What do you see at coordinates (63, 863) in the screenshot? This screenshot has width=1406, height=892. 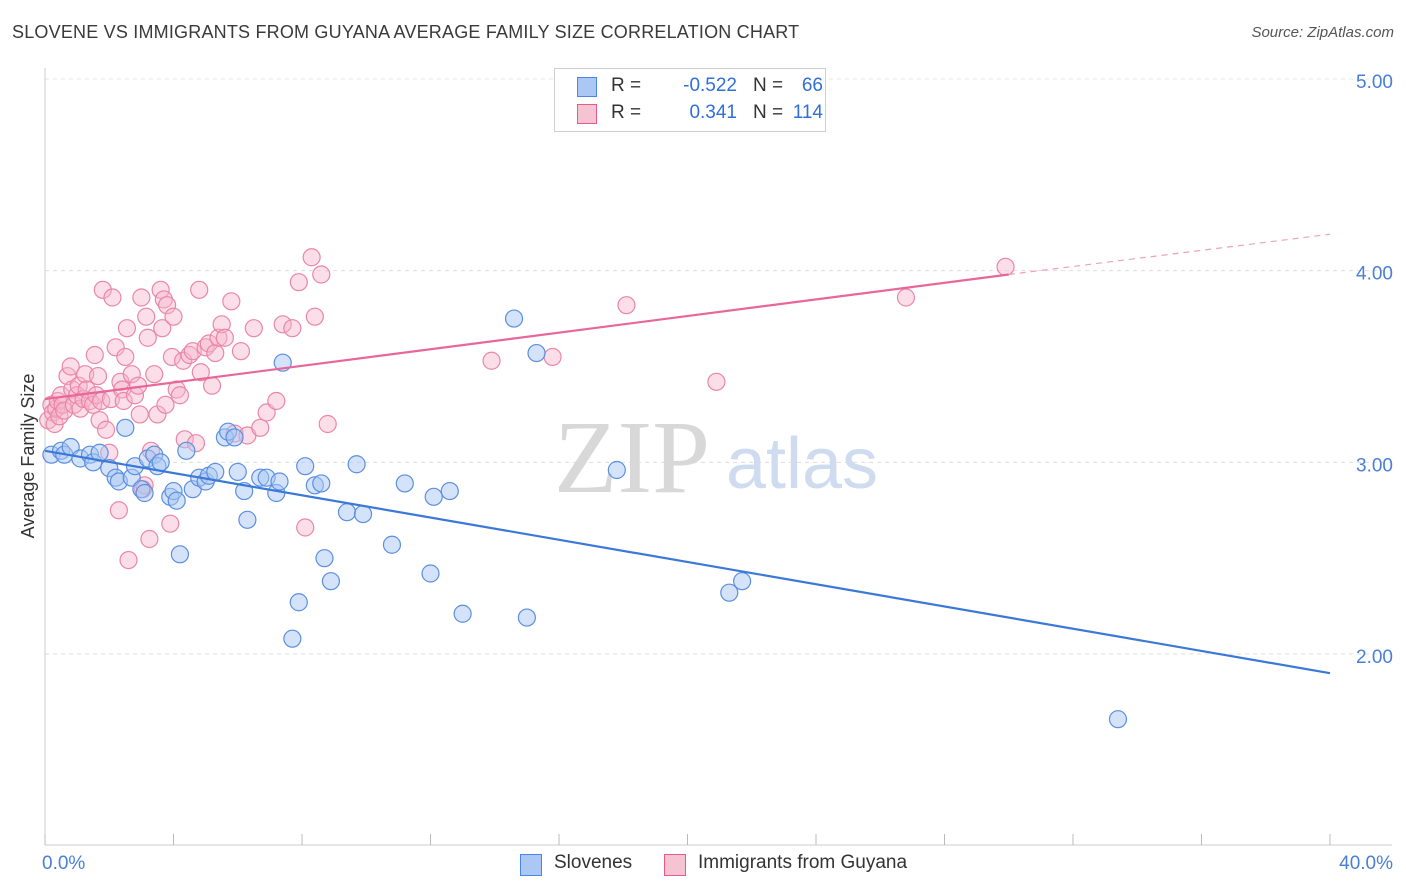 I see `x-tick-label-start: 0.0%` at bounding box center [63, 863].